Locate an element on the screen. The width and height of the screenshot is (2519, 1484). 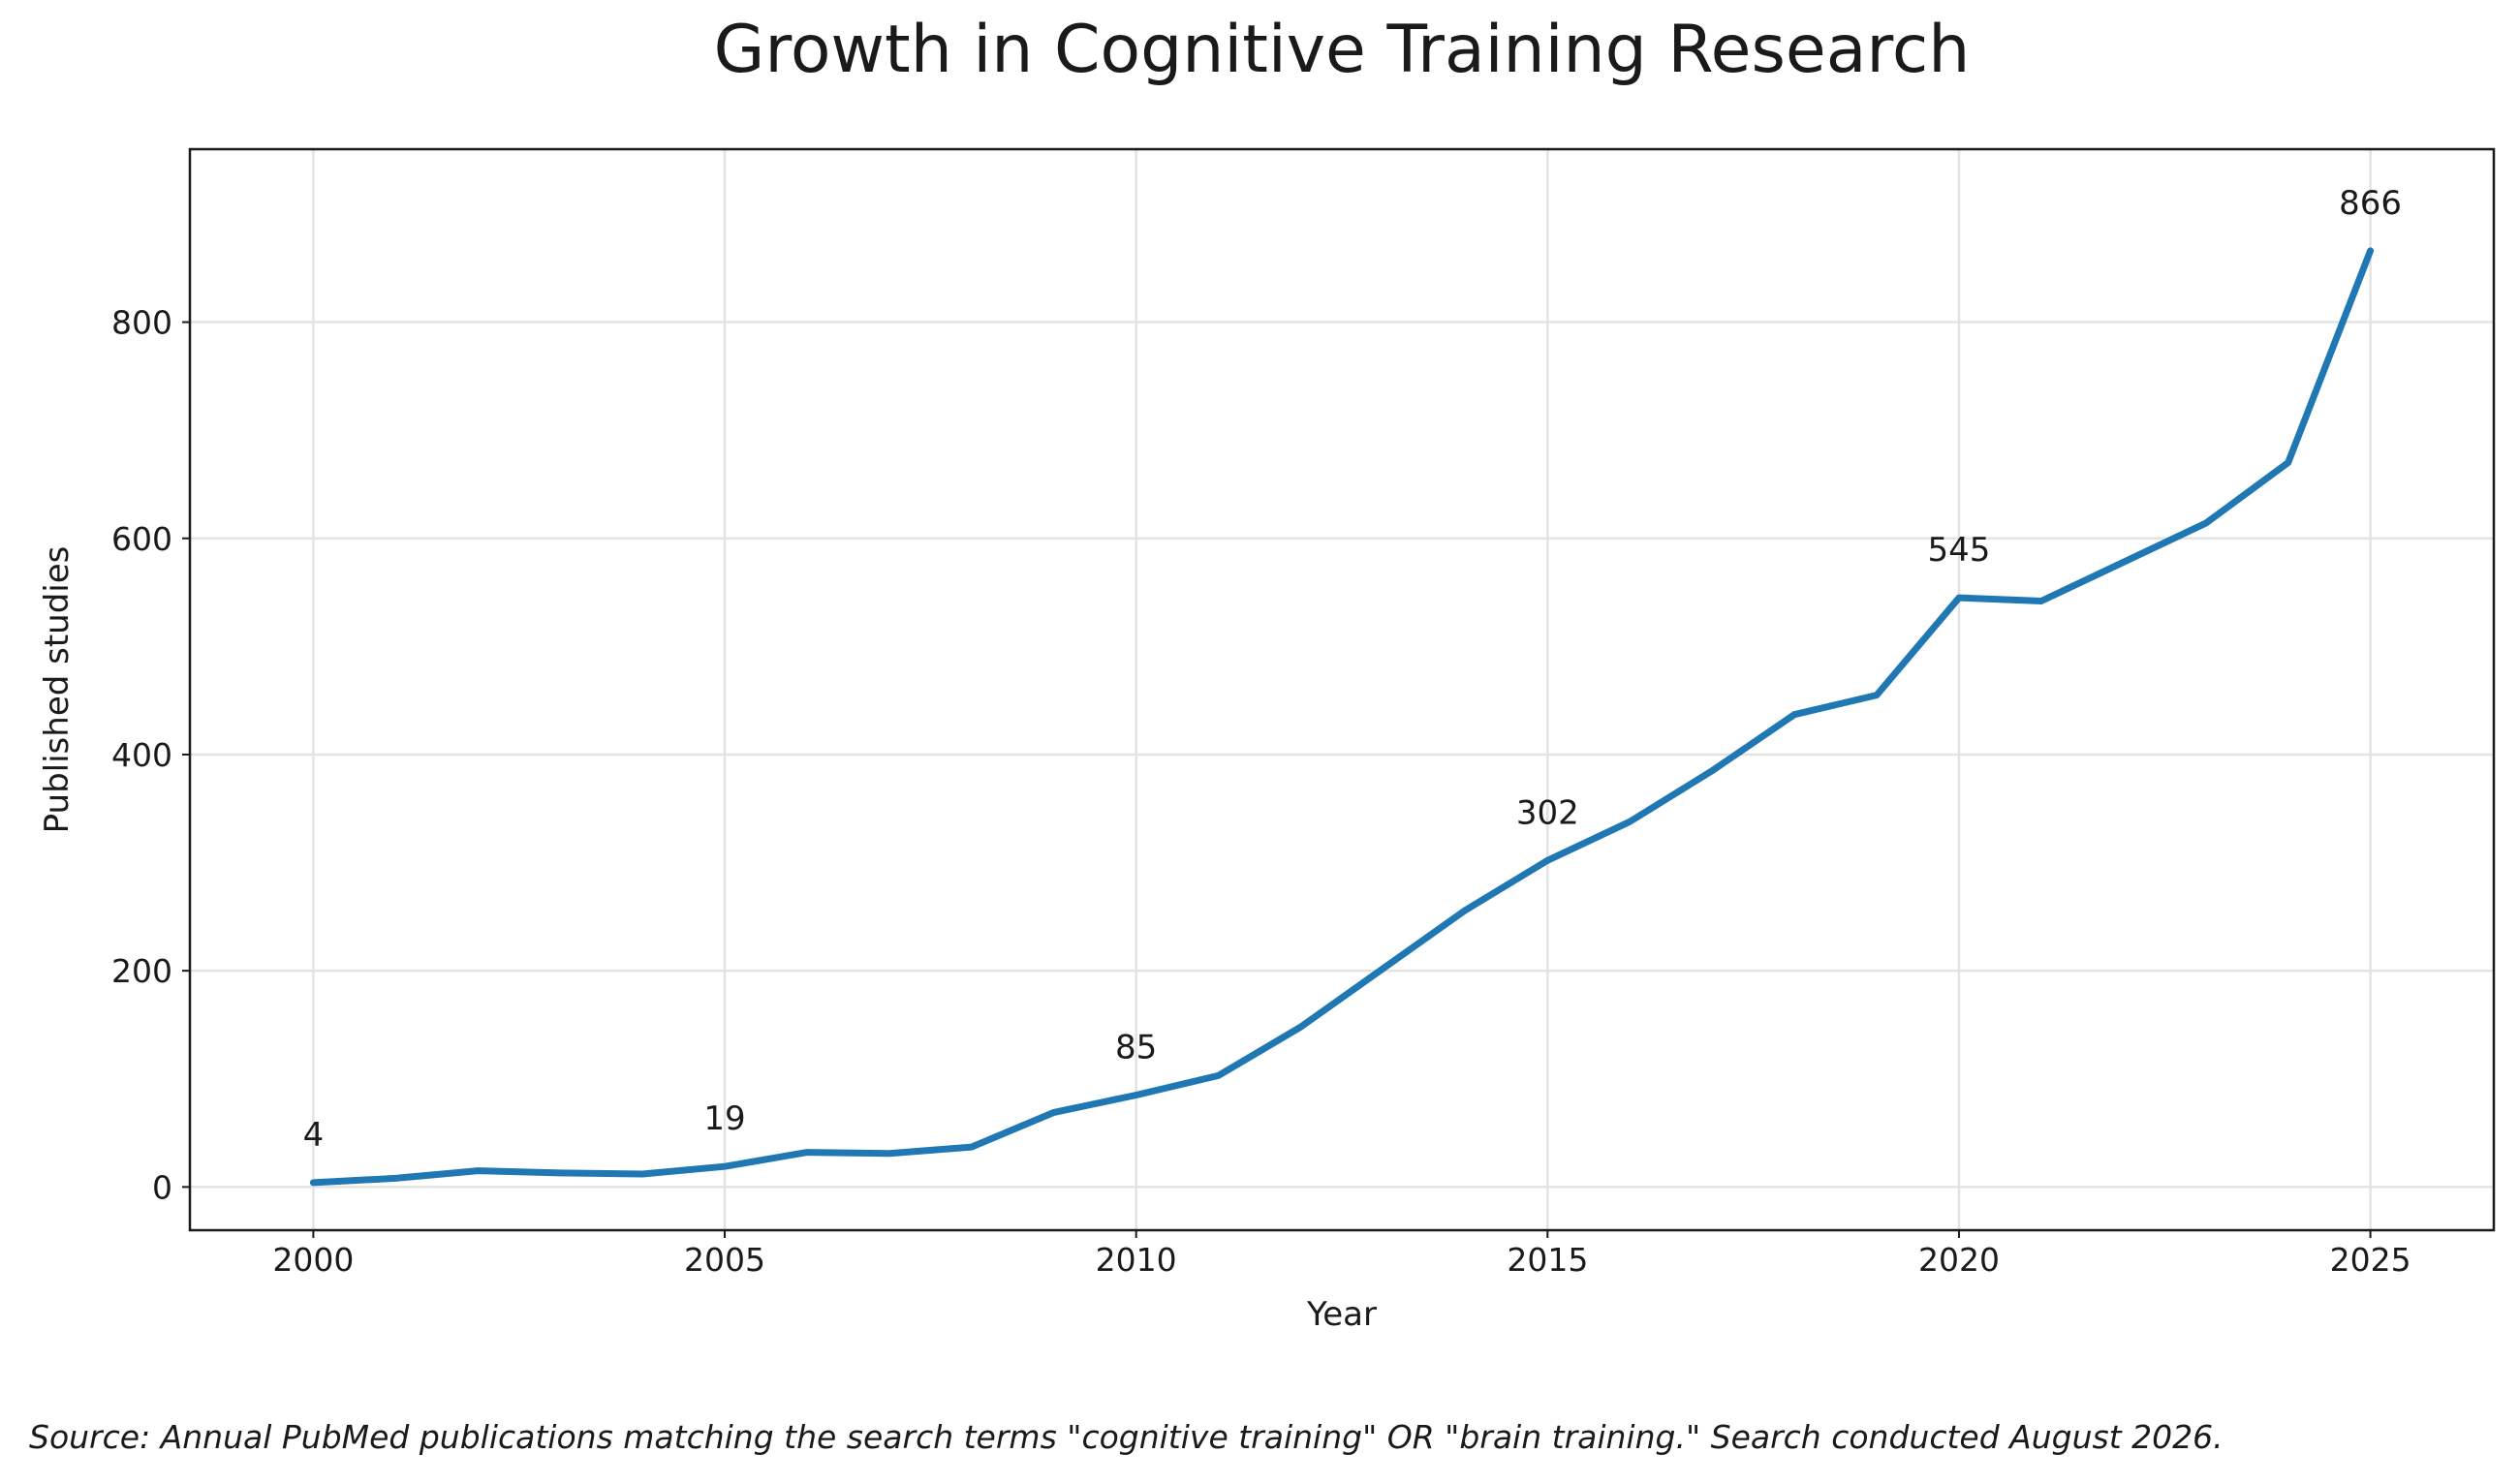
data-label: 302 is located at coordinates (1547, 812).